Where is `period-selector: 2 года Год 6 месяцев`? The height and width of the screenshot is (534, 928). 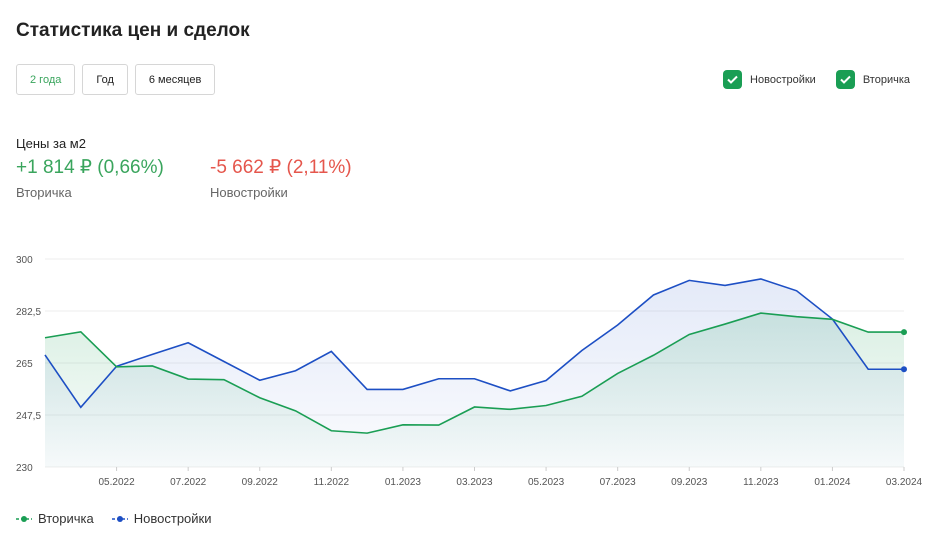
period-selector: 2 года Год 6 месяцев is located at coordinates (116, 79).